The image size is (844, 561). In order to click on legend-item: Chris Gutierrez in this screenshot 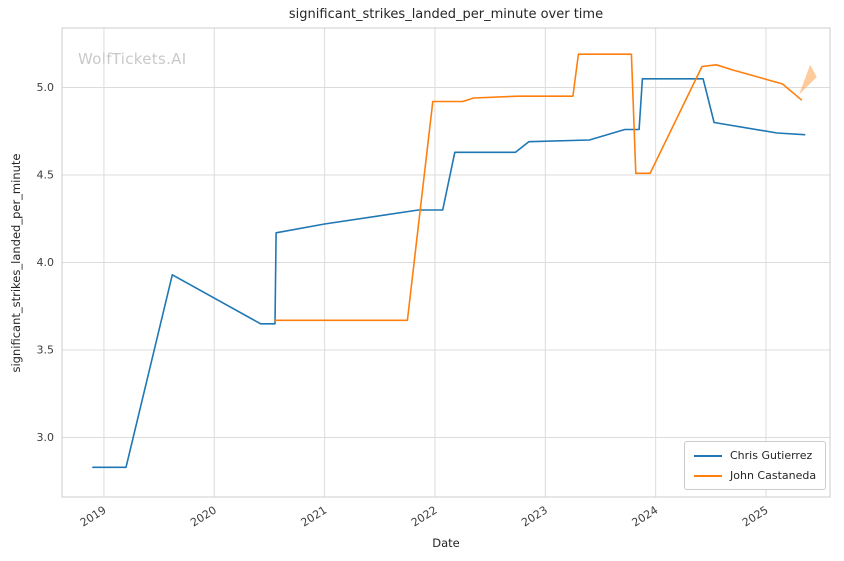, I will do `click(755, 455)`.